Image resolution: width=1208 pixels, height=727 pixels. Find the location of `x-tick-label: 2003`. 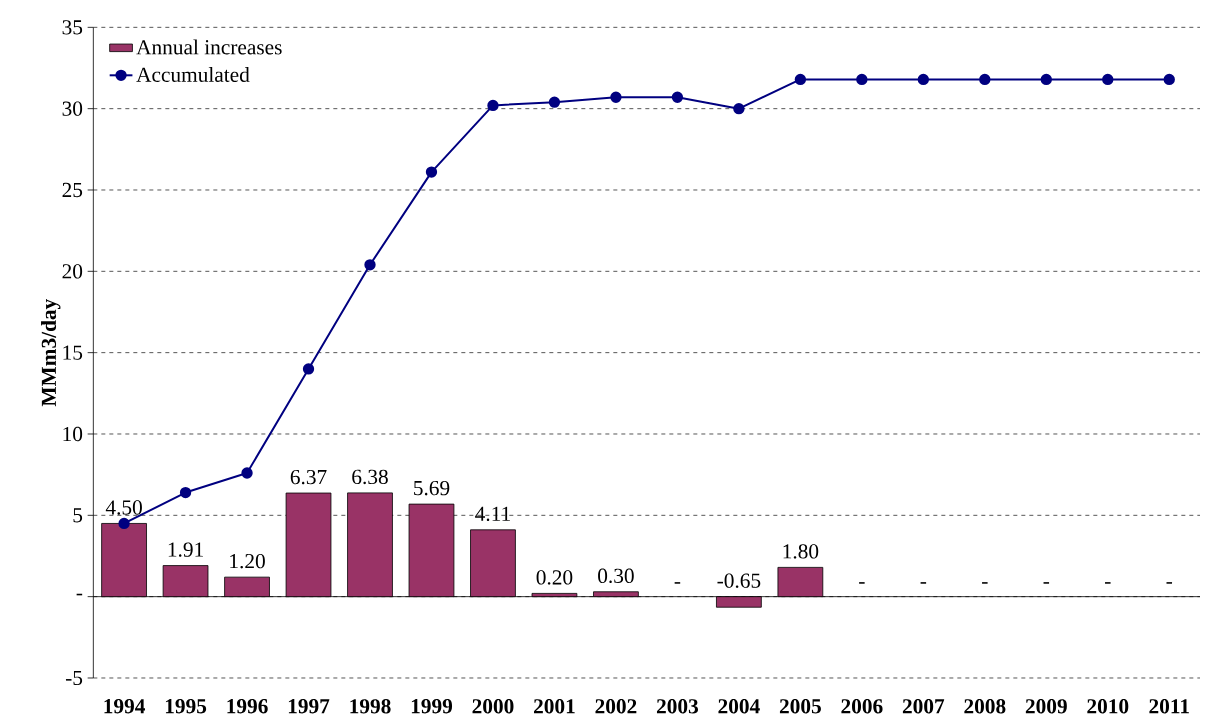

x-tick-label: 2003 is located at coordinates (677, 706).